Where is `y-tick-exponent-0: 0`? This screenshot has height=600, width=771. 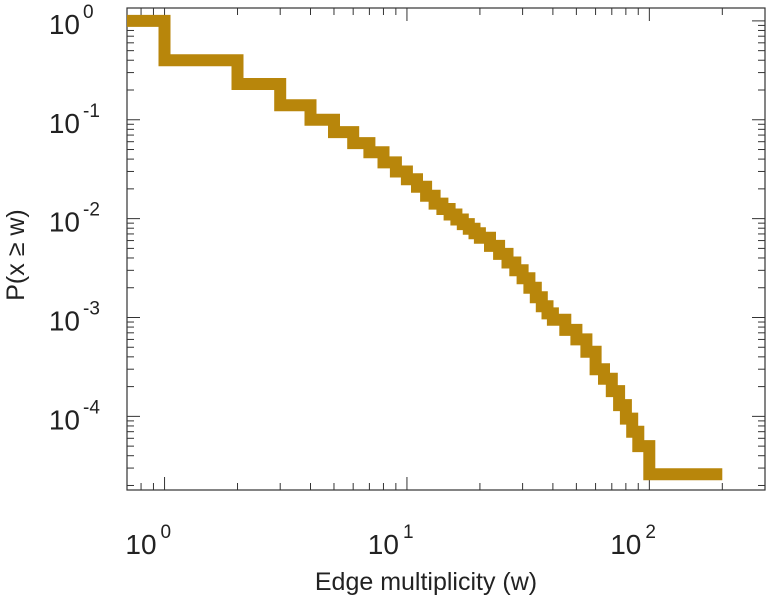 y-tick-exponent-0: 0 is located at coordinates (88, 12).